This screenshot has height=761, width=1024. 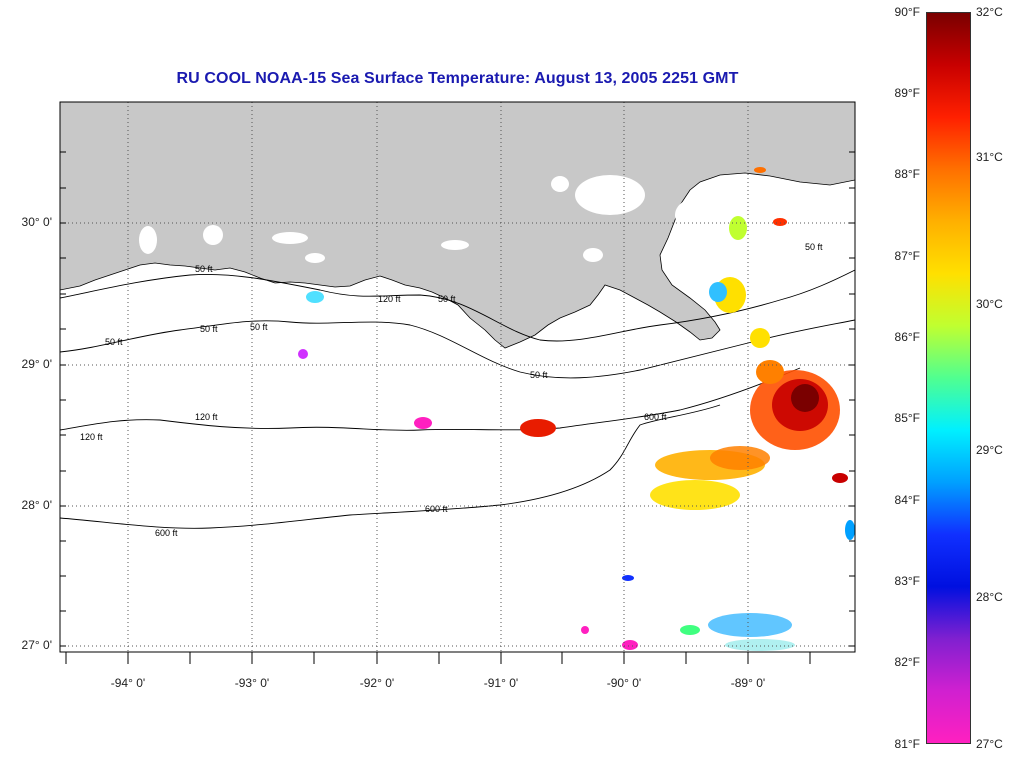 What do you see at coordinates (907, 418) in the screenshot?
I see `colorbar-f-label: 85°F` at bounding box center [907, 418].